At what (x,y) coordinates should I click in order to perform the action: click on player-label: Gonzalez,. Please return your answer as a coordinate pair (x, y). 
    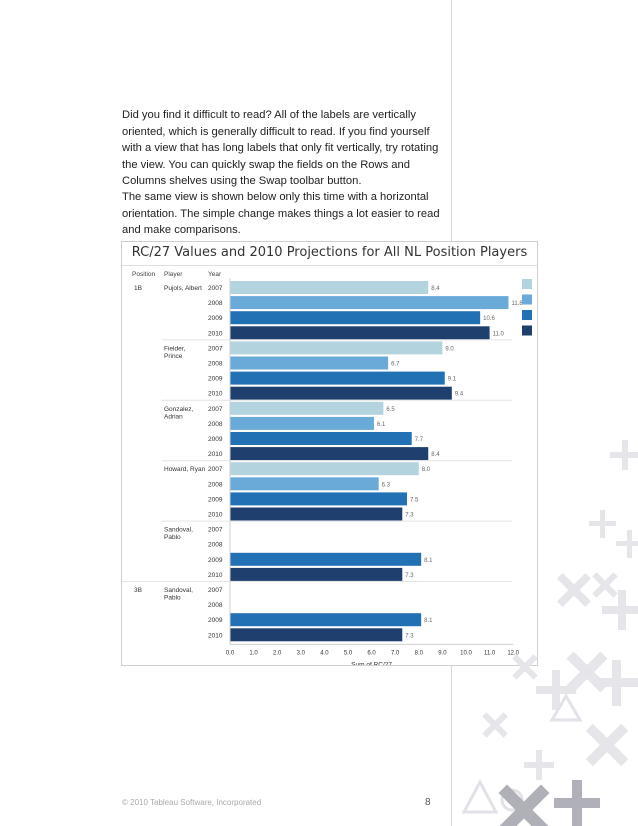
    Looking at the image, I should click on (178, 409).